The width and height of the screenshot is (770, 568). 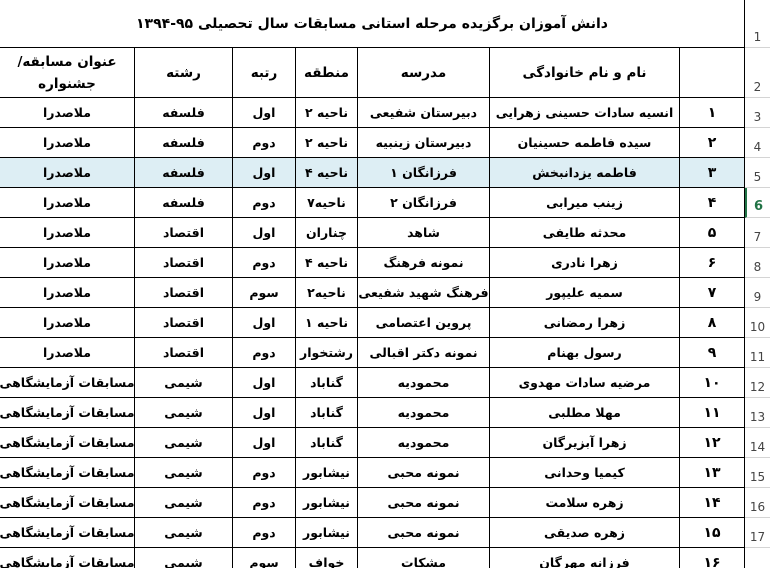 I want to click on table-cell: نمونه فرهنگ, so click(x=424, y=263).